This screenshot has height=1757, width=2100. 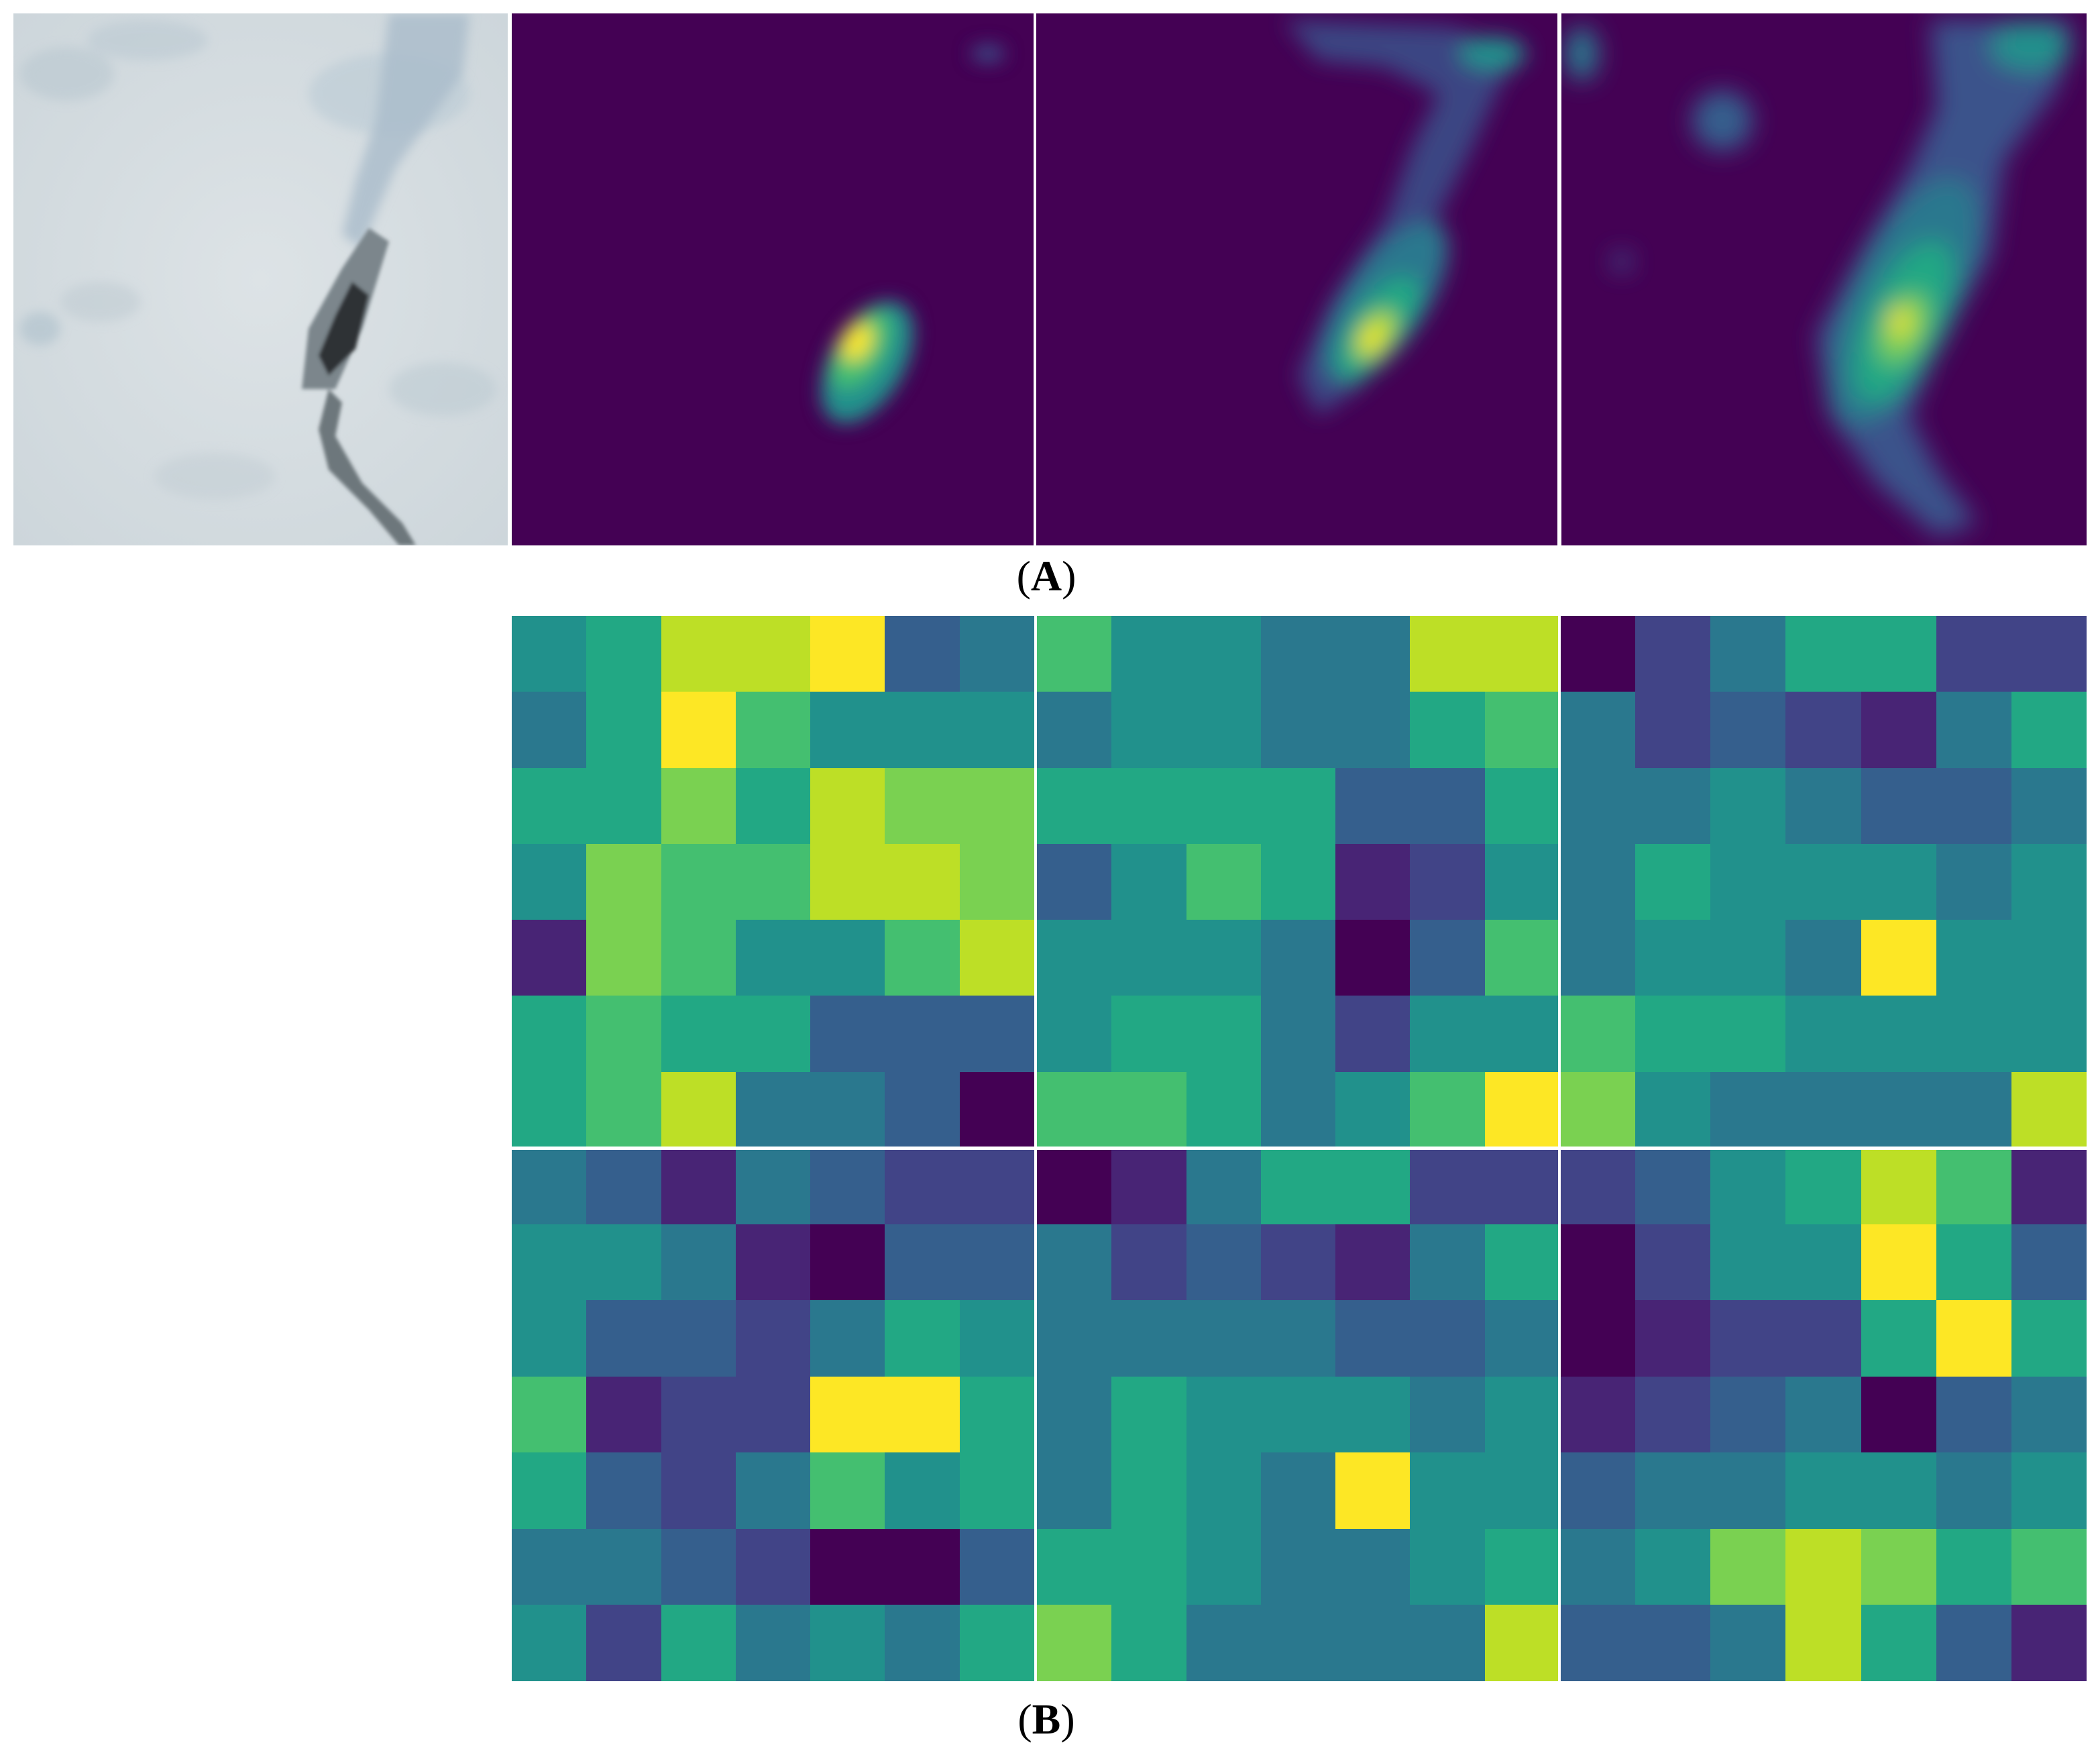 I want to click on divider, so click(x=1299, y=1148).